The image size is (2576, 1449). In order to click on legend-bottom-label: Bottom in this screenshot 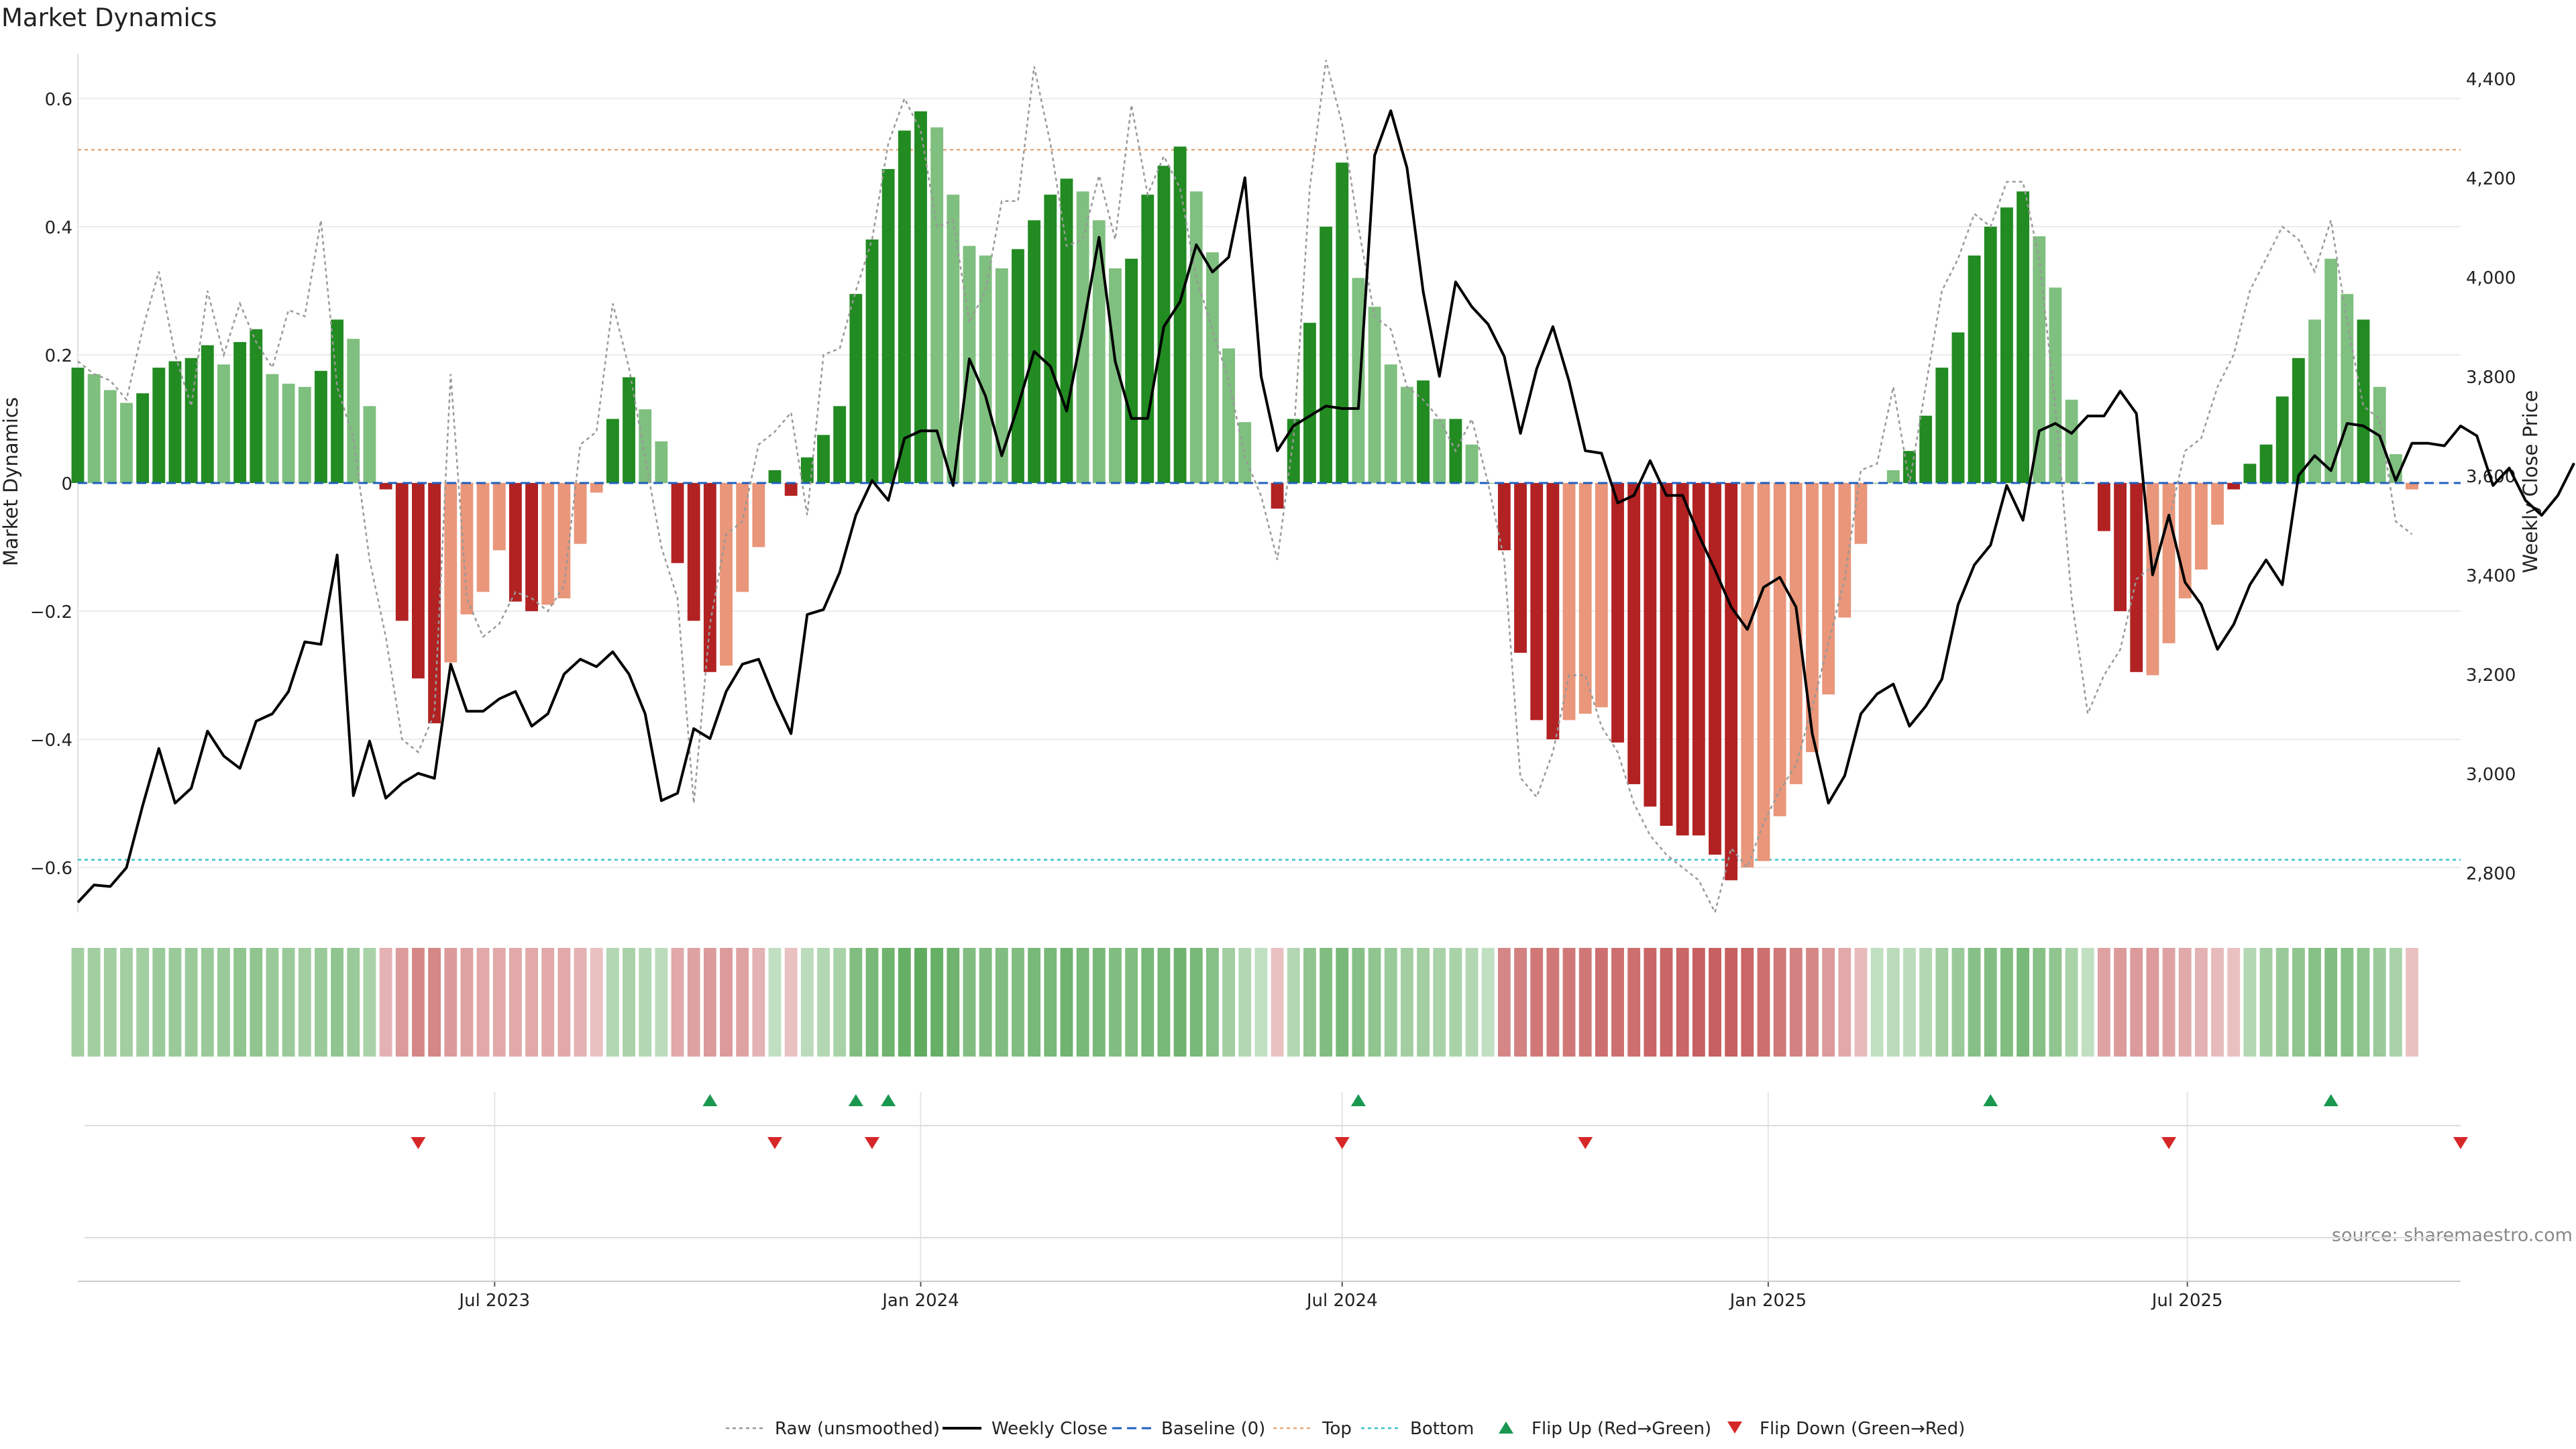, I will do `click(1442, 1429)`.